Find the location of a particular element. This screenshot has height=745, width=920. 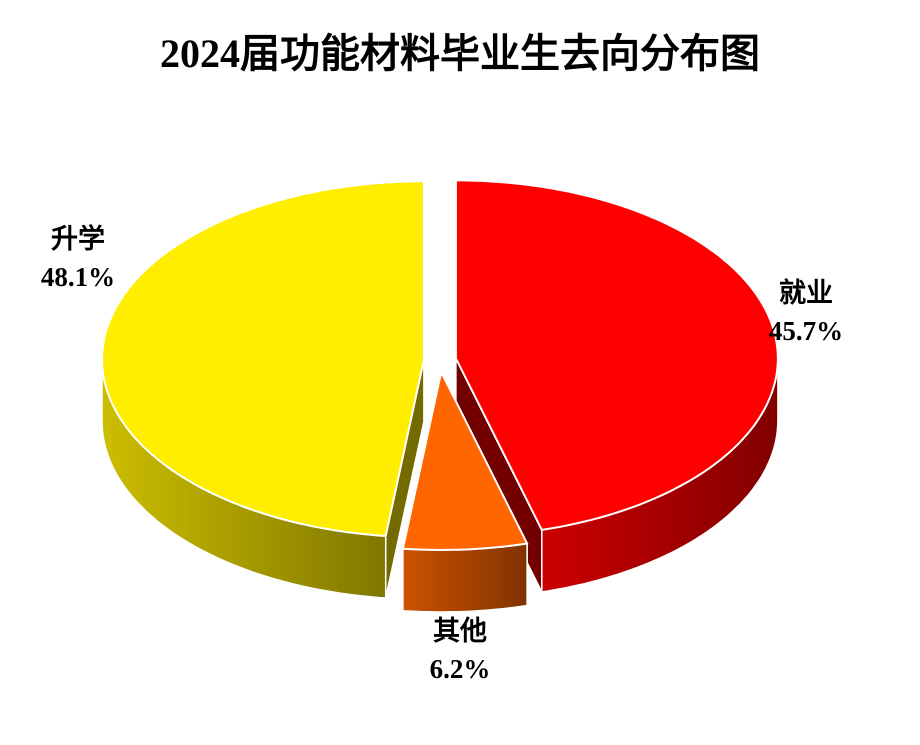

slice-outer-wall is located at coordinates (465, 577).